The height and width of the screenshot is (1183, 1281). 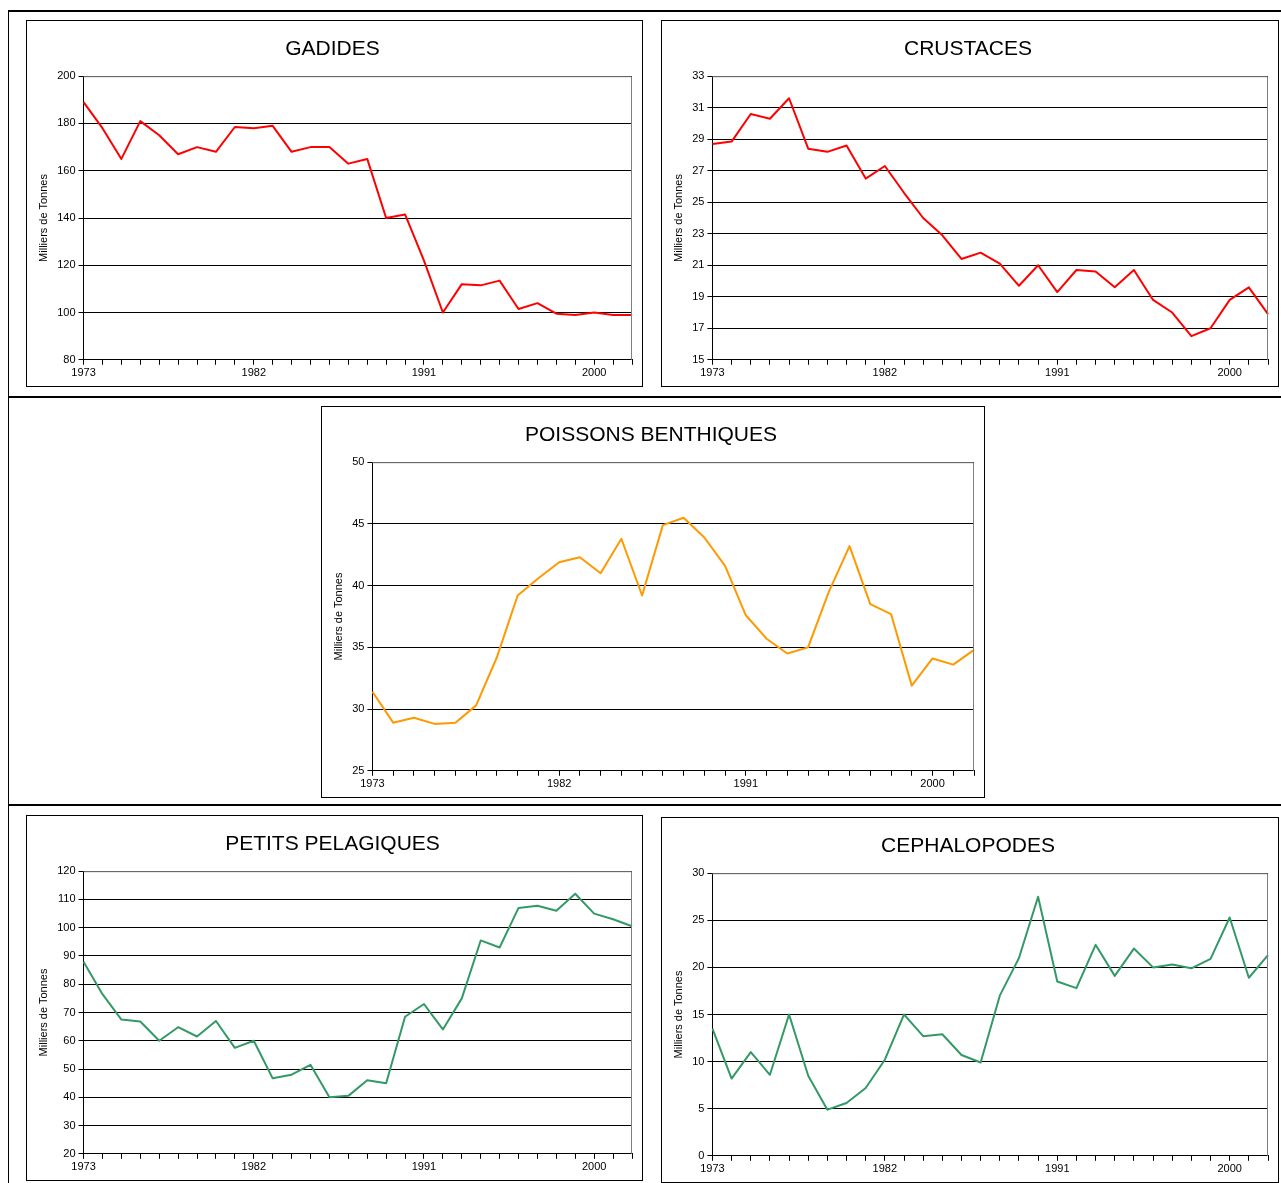 I want to click on y-tick-label: 70, so click(x=69, y=1011).